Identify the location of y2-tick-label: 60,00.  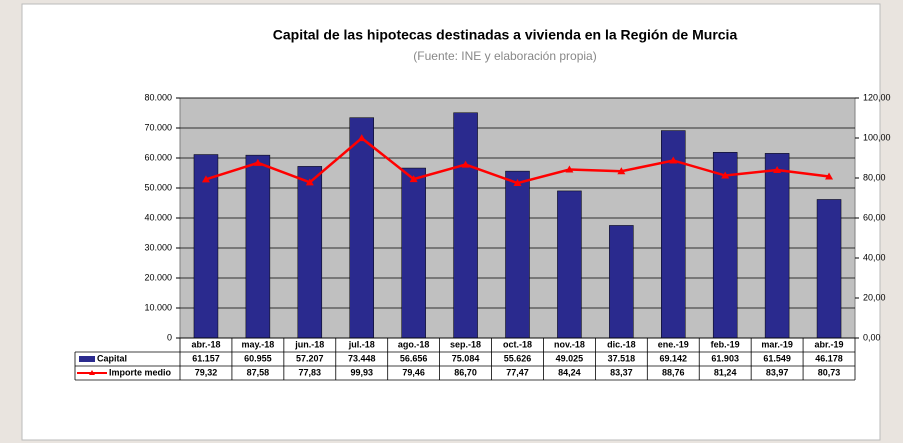
(874, 217).